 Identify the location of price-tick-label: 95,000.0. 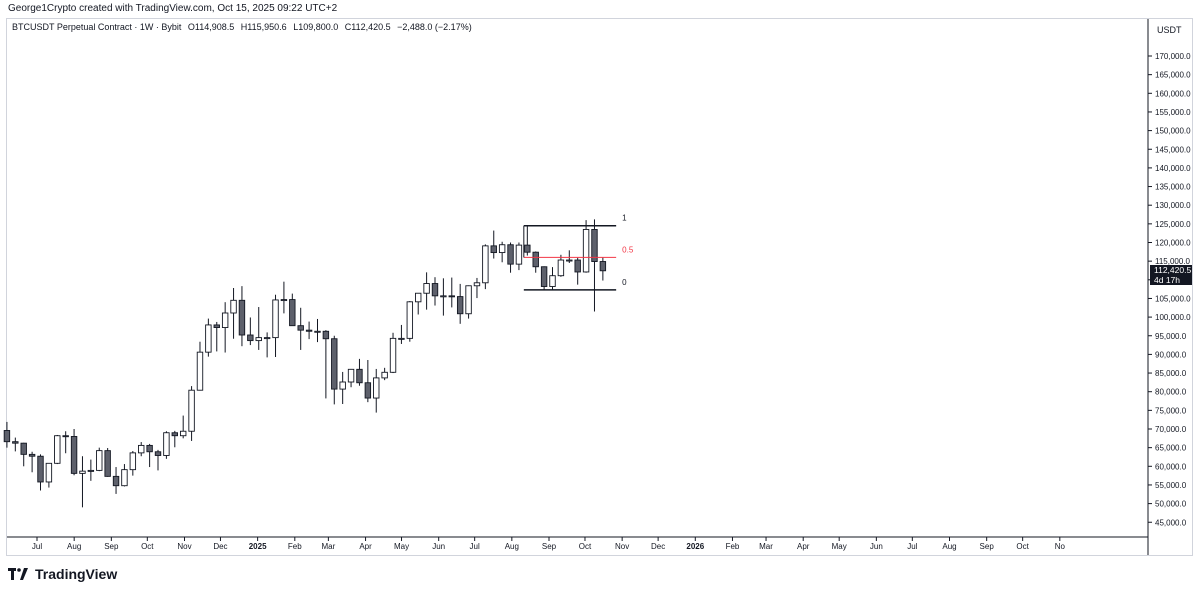
(1171, 336).